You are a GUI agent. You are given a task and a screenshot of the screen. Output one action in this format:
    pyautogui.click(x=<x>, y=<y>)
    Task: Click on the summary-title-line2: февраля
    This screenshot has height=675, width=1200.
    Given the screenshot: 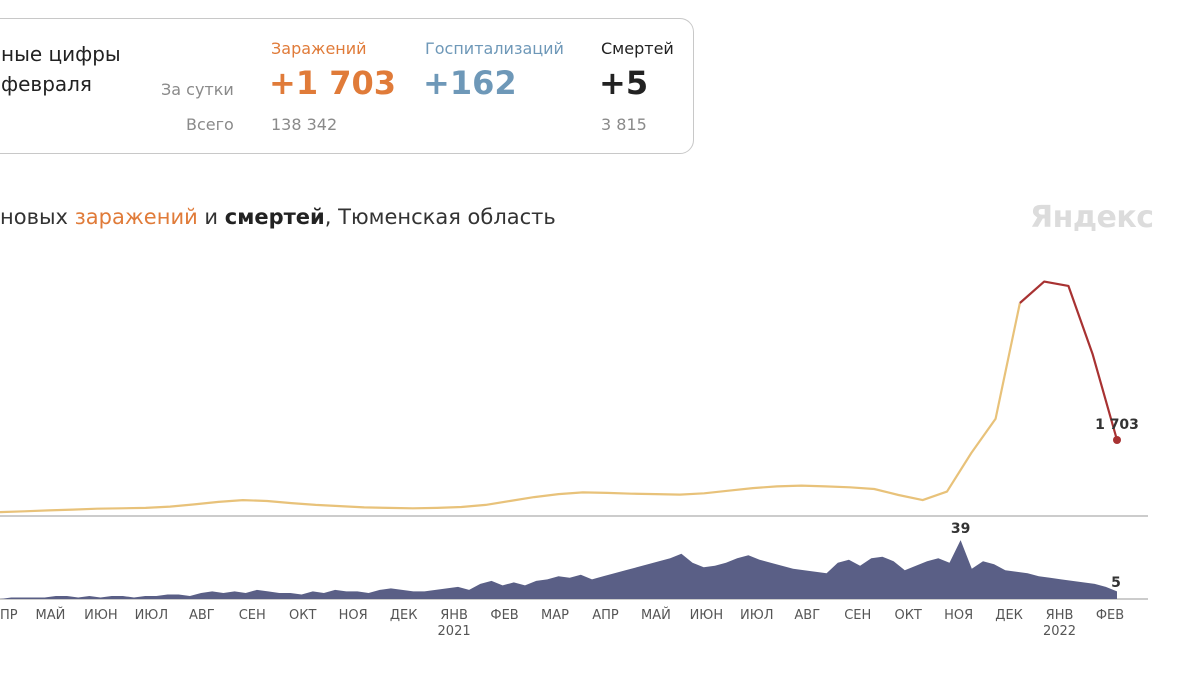 What is the action you would take?
    pyautogui.click(x=46, y=84)
    